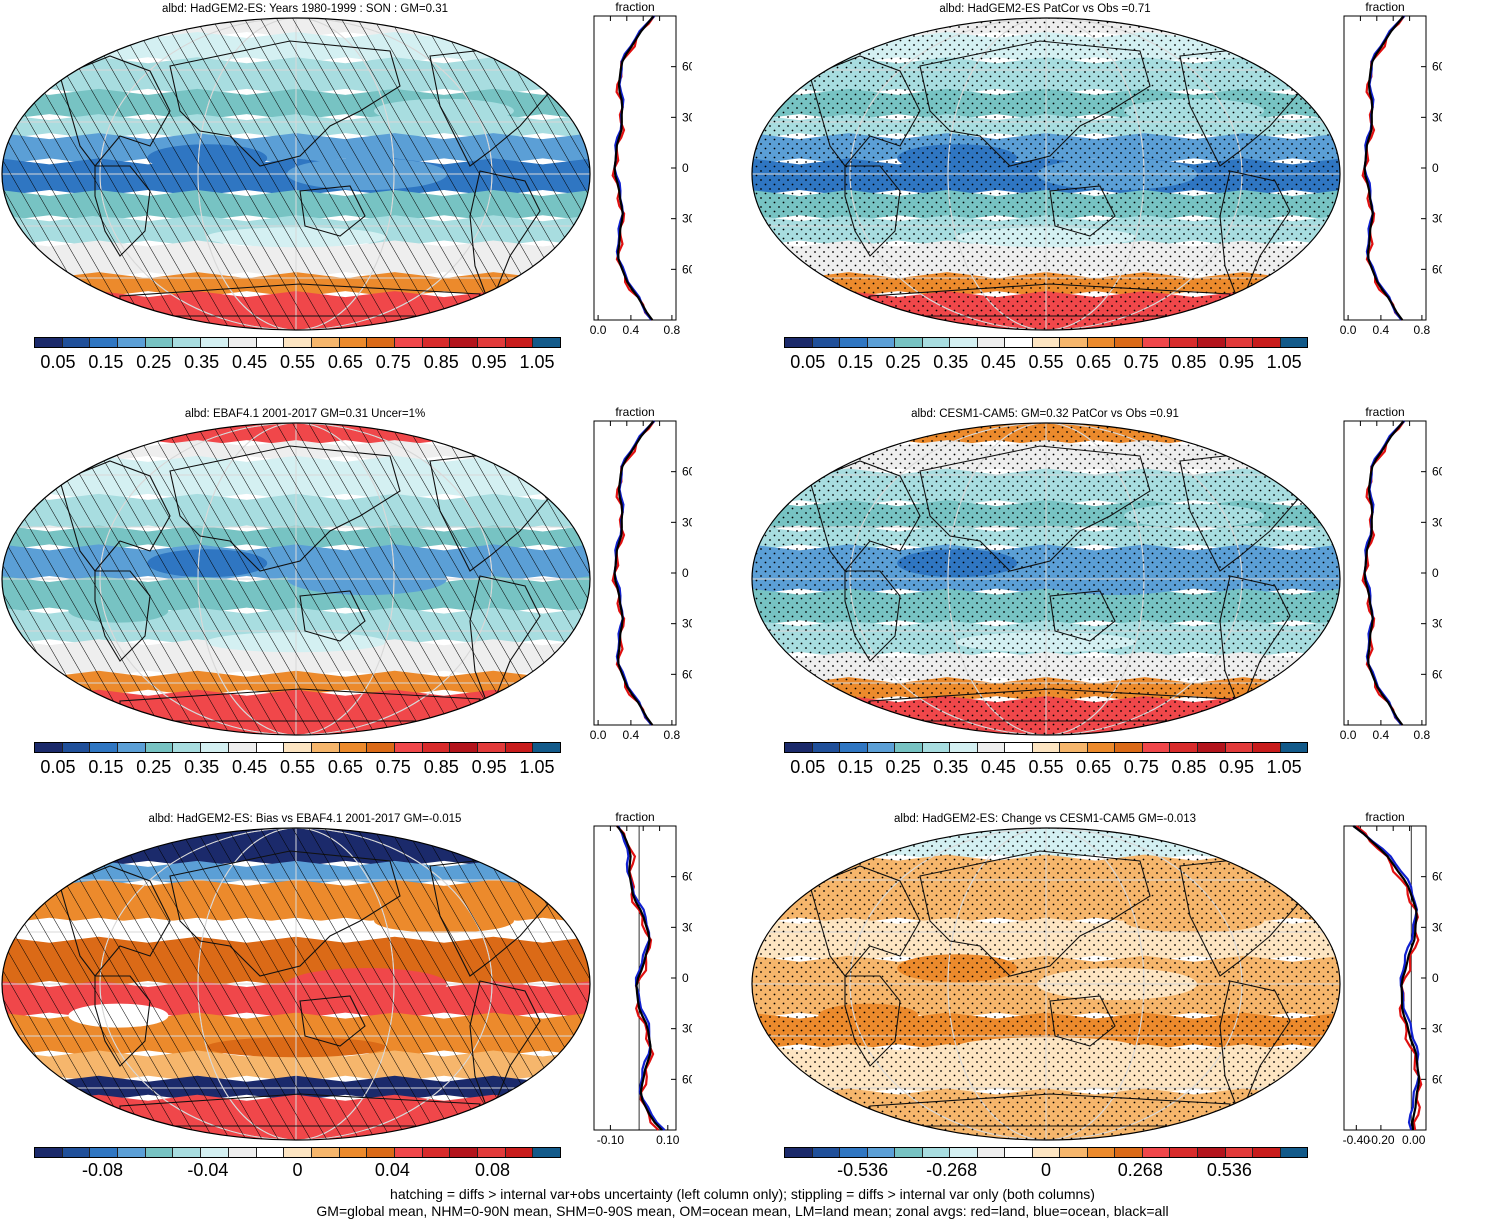 The width and height of the screenshot is (1485, 1219). What do you see at coordinates (1229, 1170) in the screenshot?
I see `colorbar-tick-label: 0.536` at bounding box center [1229, 1170].